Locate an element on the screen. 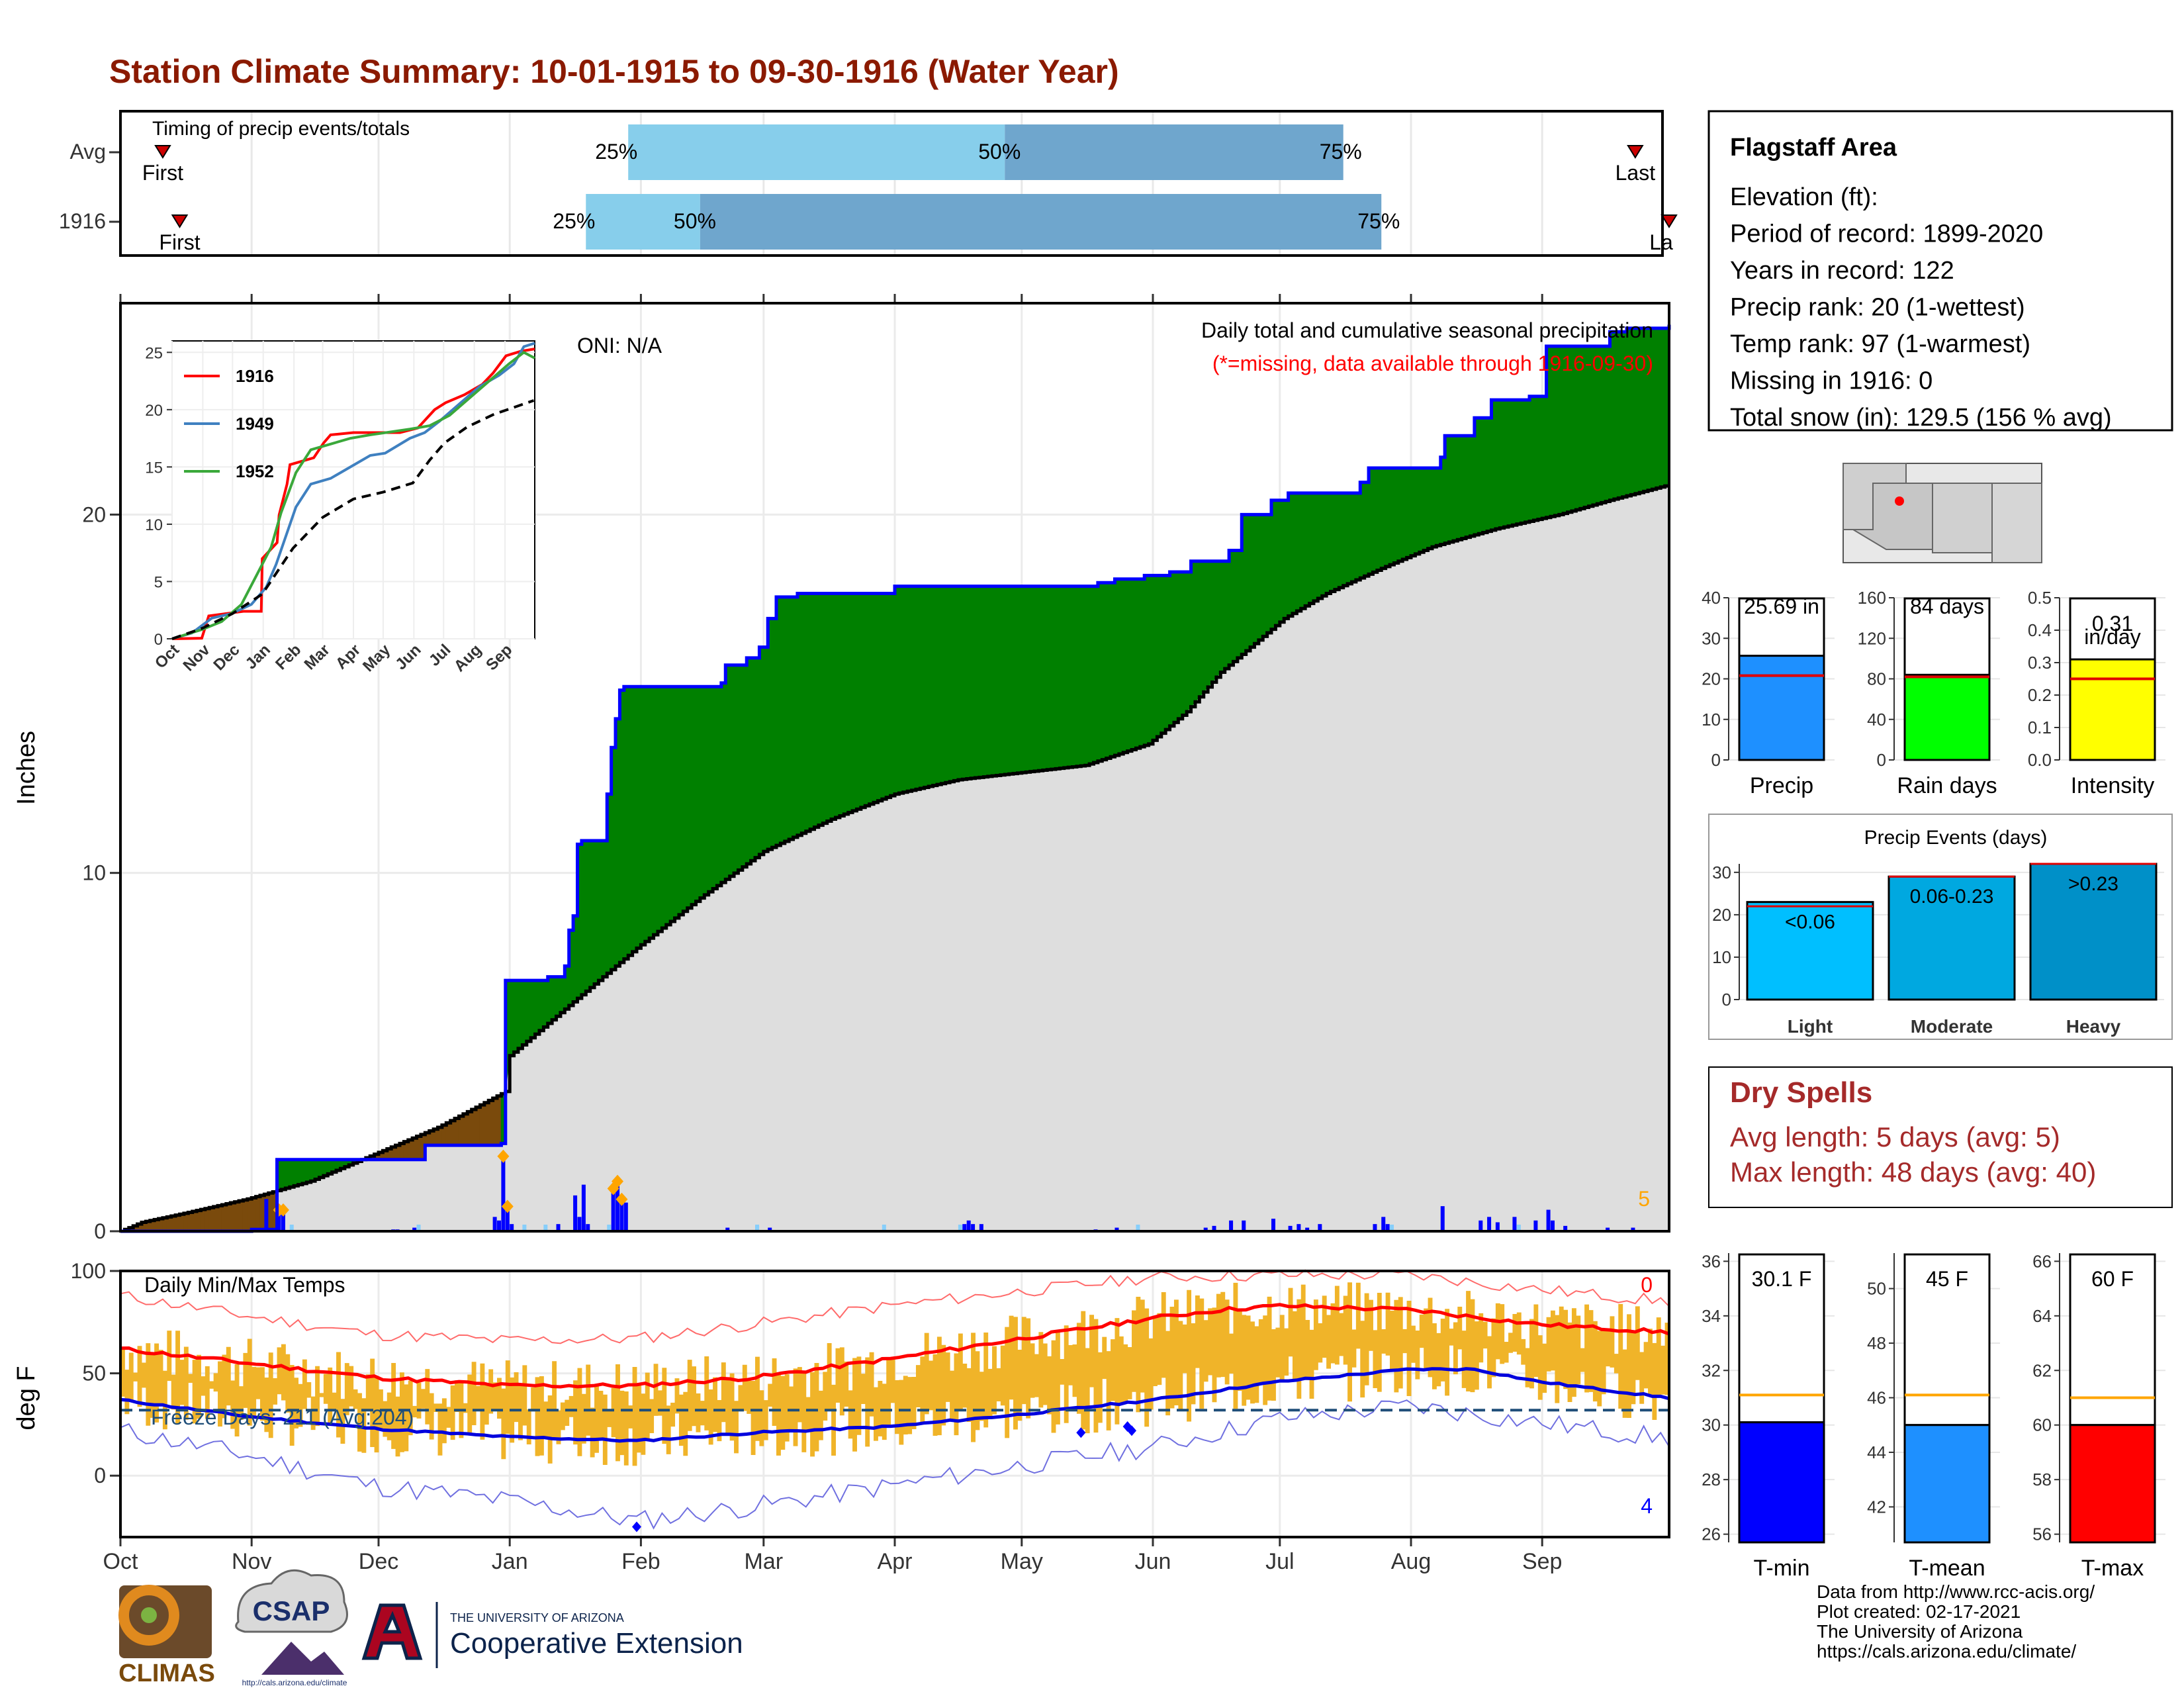  timing-frame is located at coordinates (892, 183).